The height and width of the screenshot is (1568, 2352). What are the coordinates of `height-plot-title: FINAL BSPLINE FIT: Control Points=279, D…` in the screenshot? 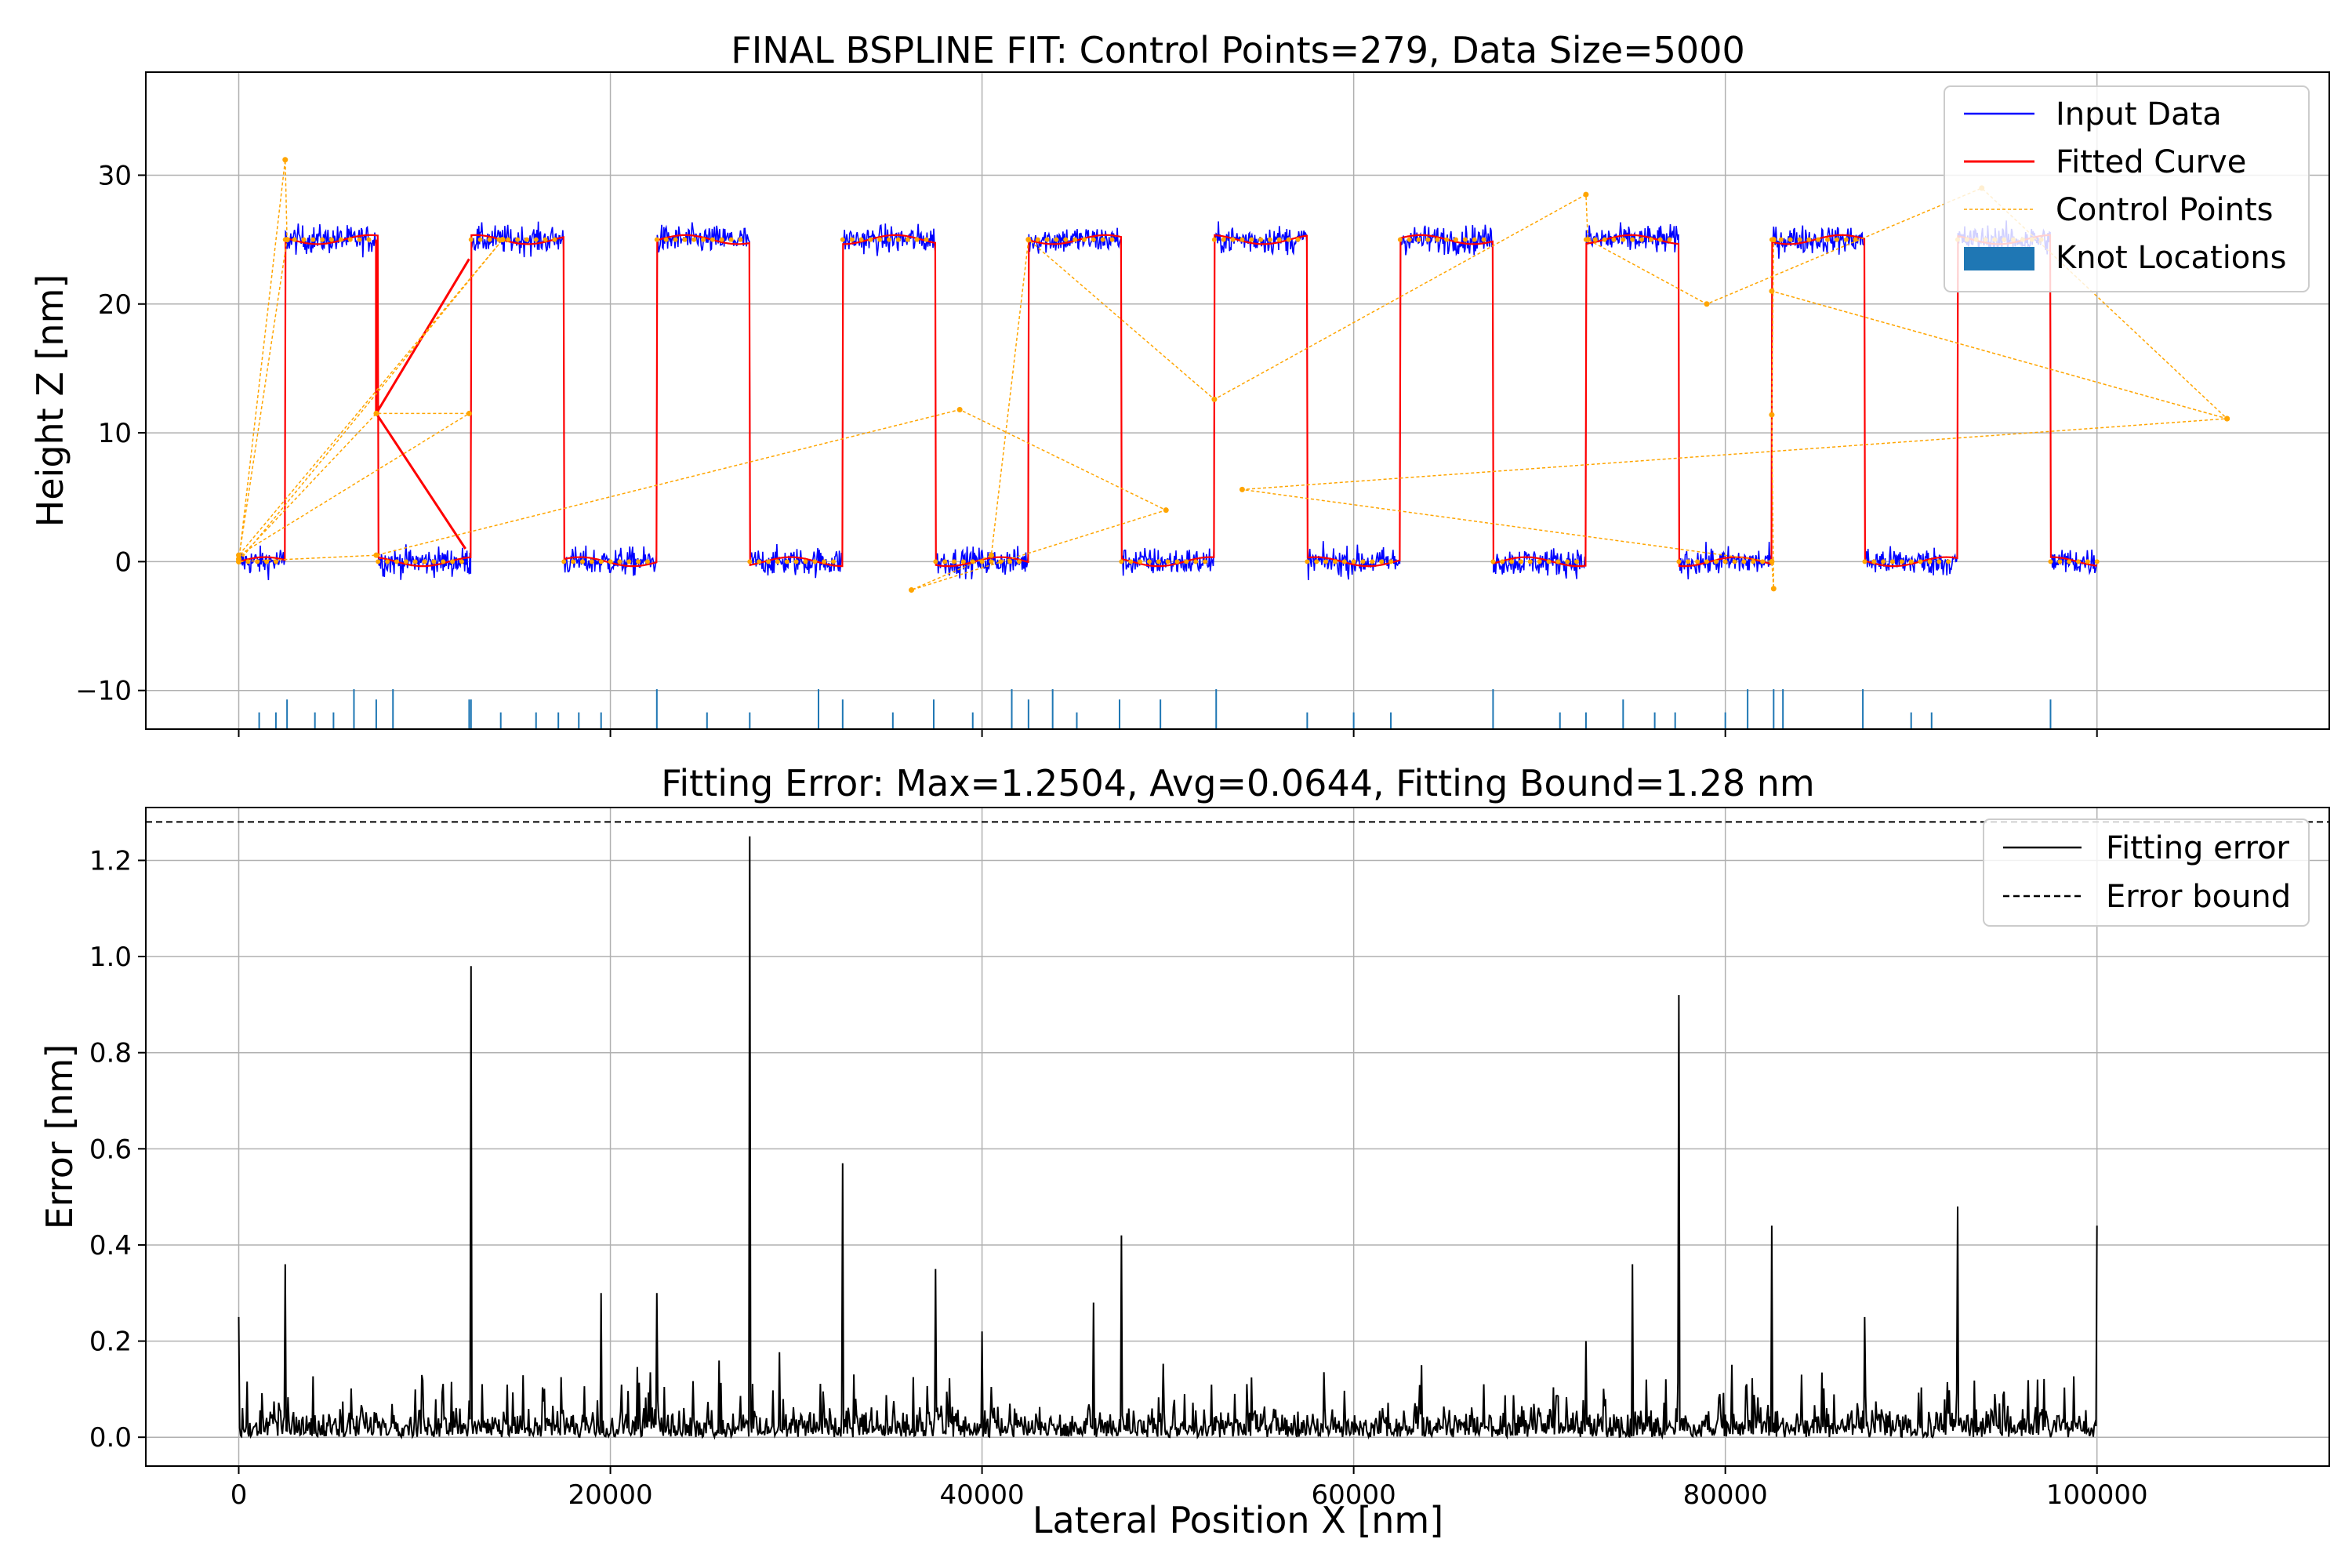 It's located at (1237, 50).